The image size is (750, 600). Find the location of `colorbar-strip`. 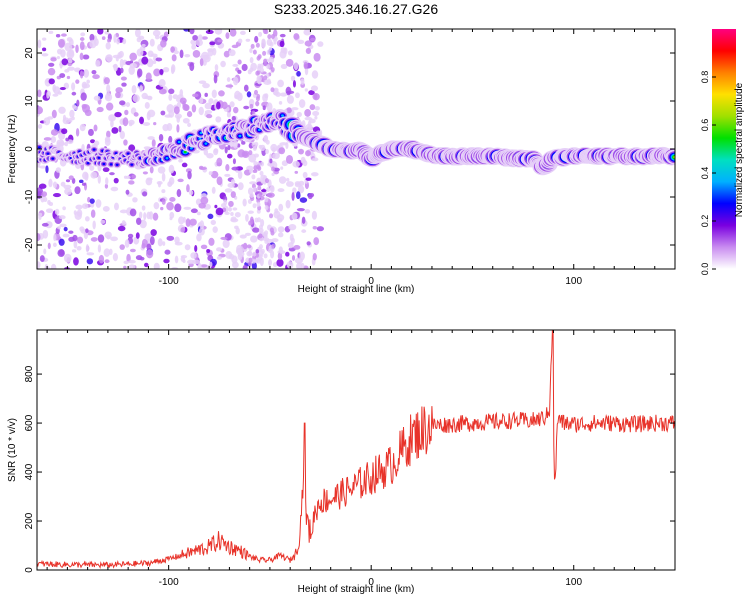

colorbar-strip is located at coordinates (724, 149).